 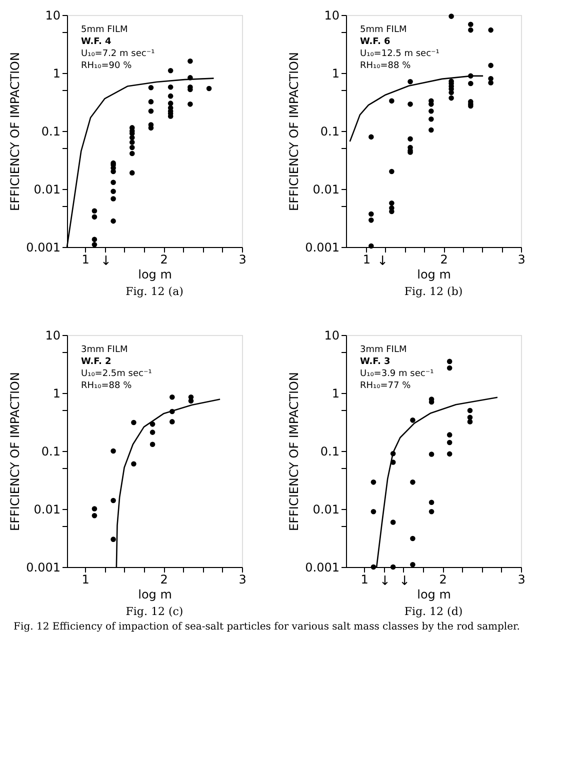 What do you see at coordinates (433, 611) in the screenshot?
I see `text: Fig. 12 (d)` at bounding box center [433, 611].